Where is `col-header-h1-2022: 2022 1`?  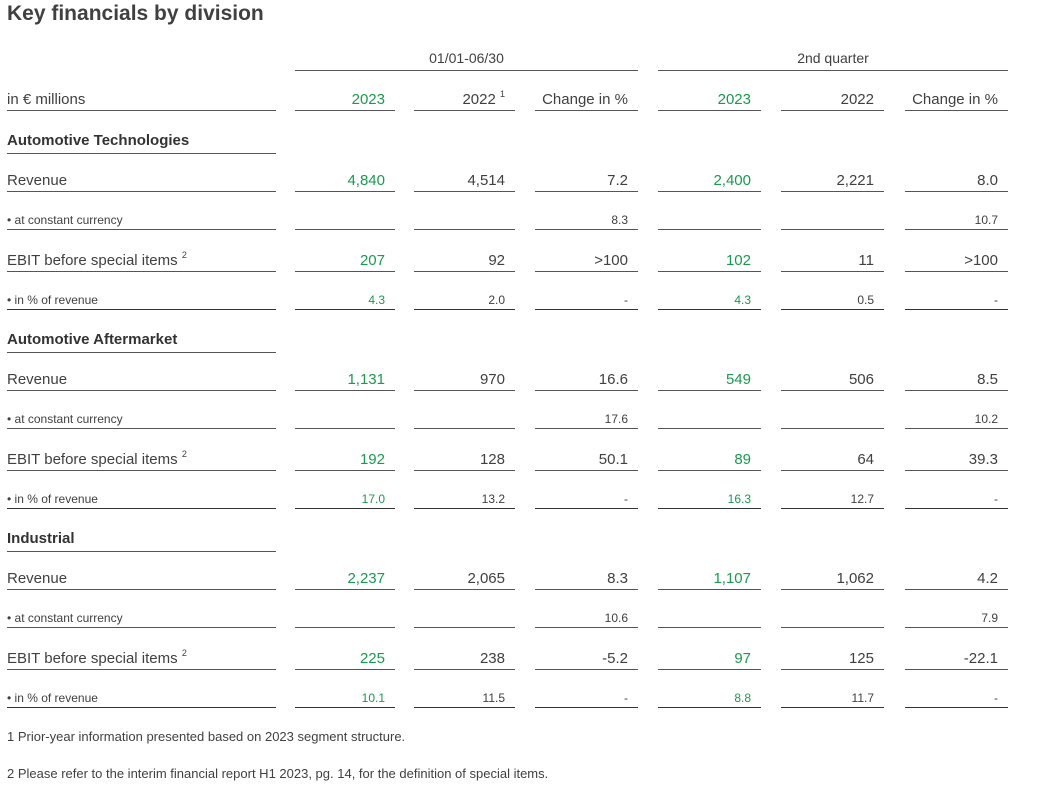
col-header-h1-2022: 2022 1 is located at coordinates (464, 100).